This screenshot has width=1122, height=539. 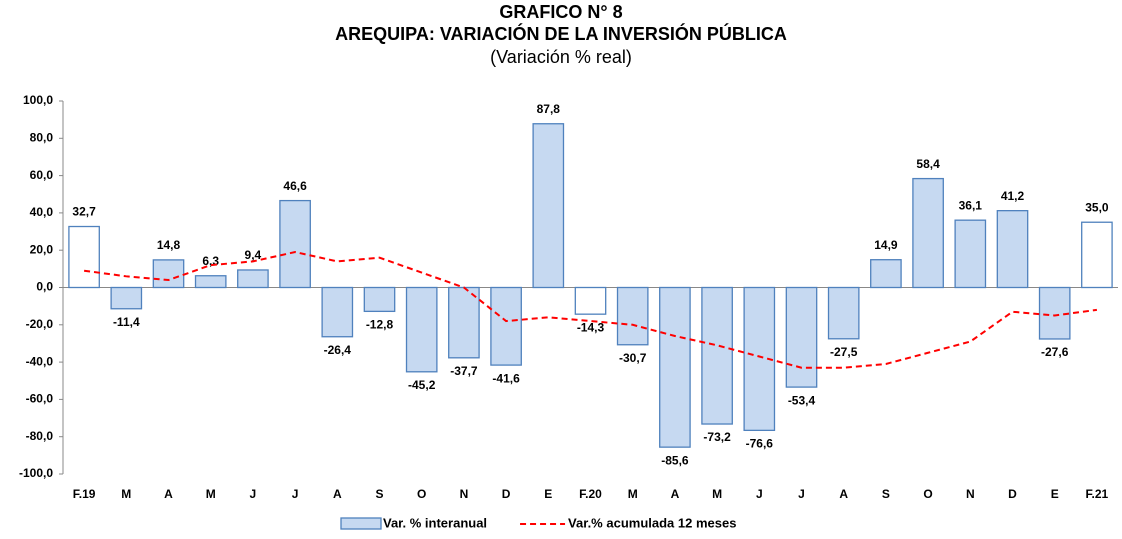 What do you see at coordinates (675, 460) in the screenshot?
I see `data-label: -85,6` at bounding box center [675, 460].